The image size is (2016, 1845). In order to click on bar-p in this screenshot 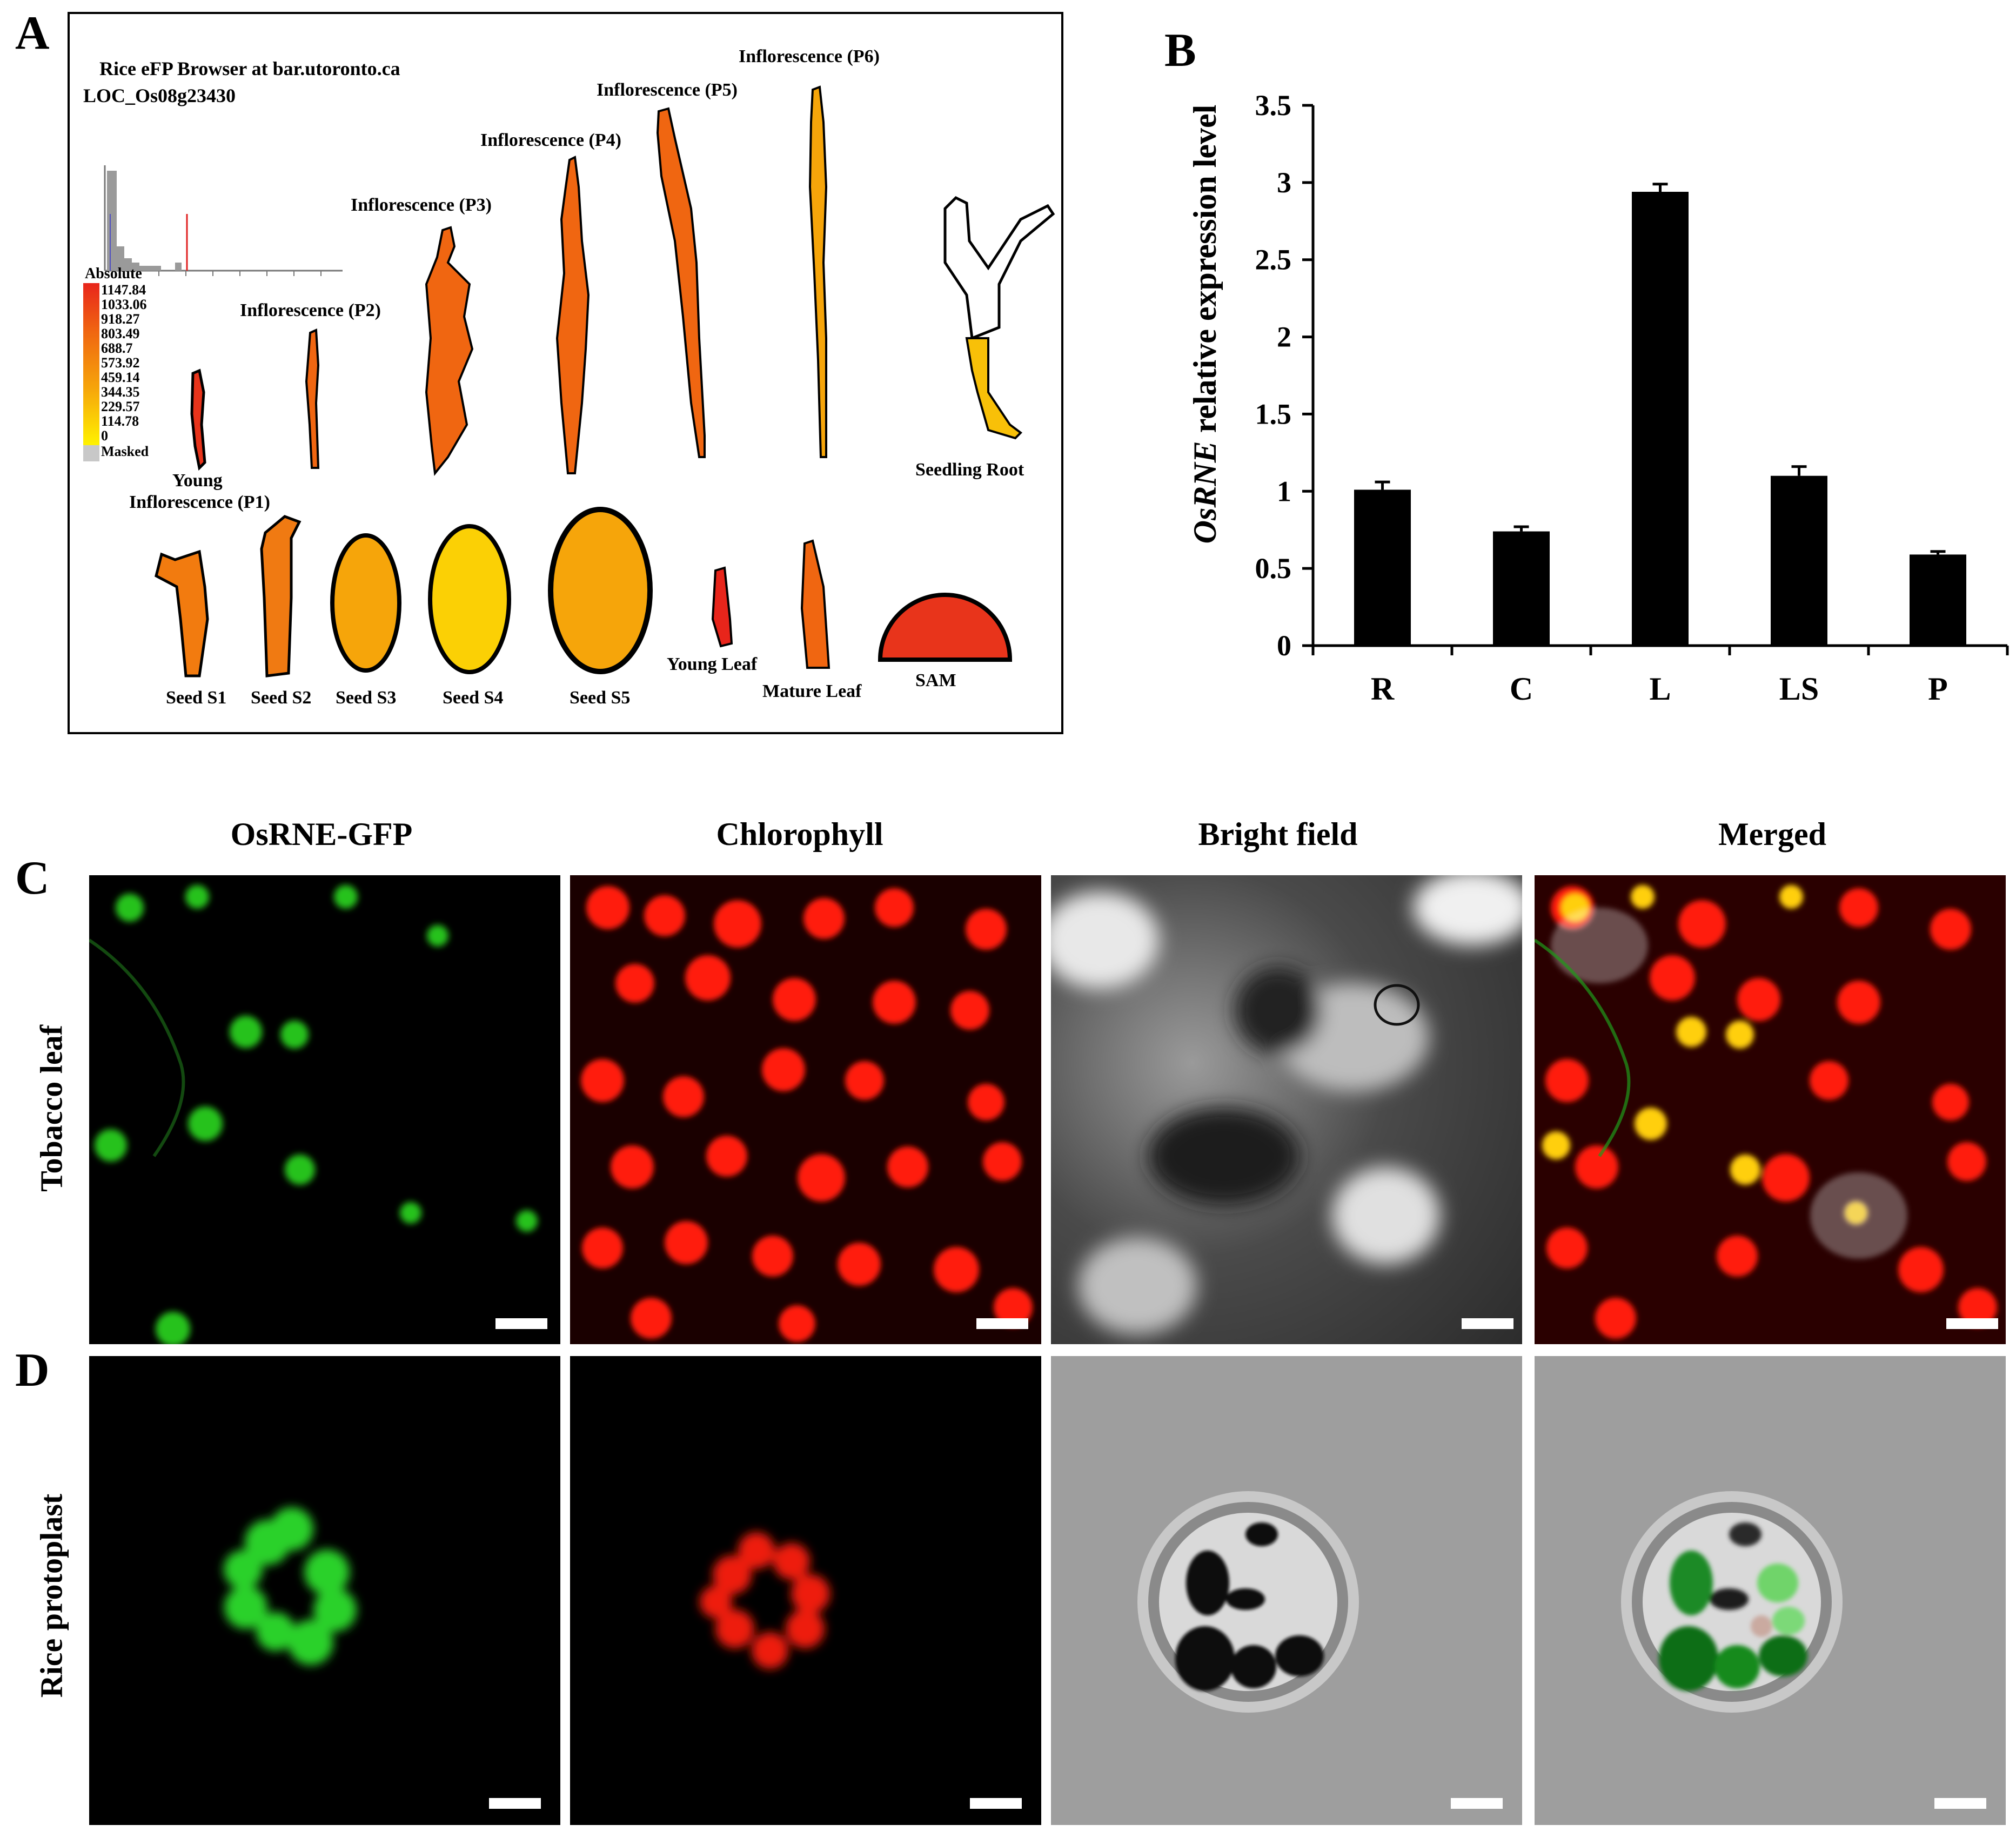, I will do `click(1938, 600)`.